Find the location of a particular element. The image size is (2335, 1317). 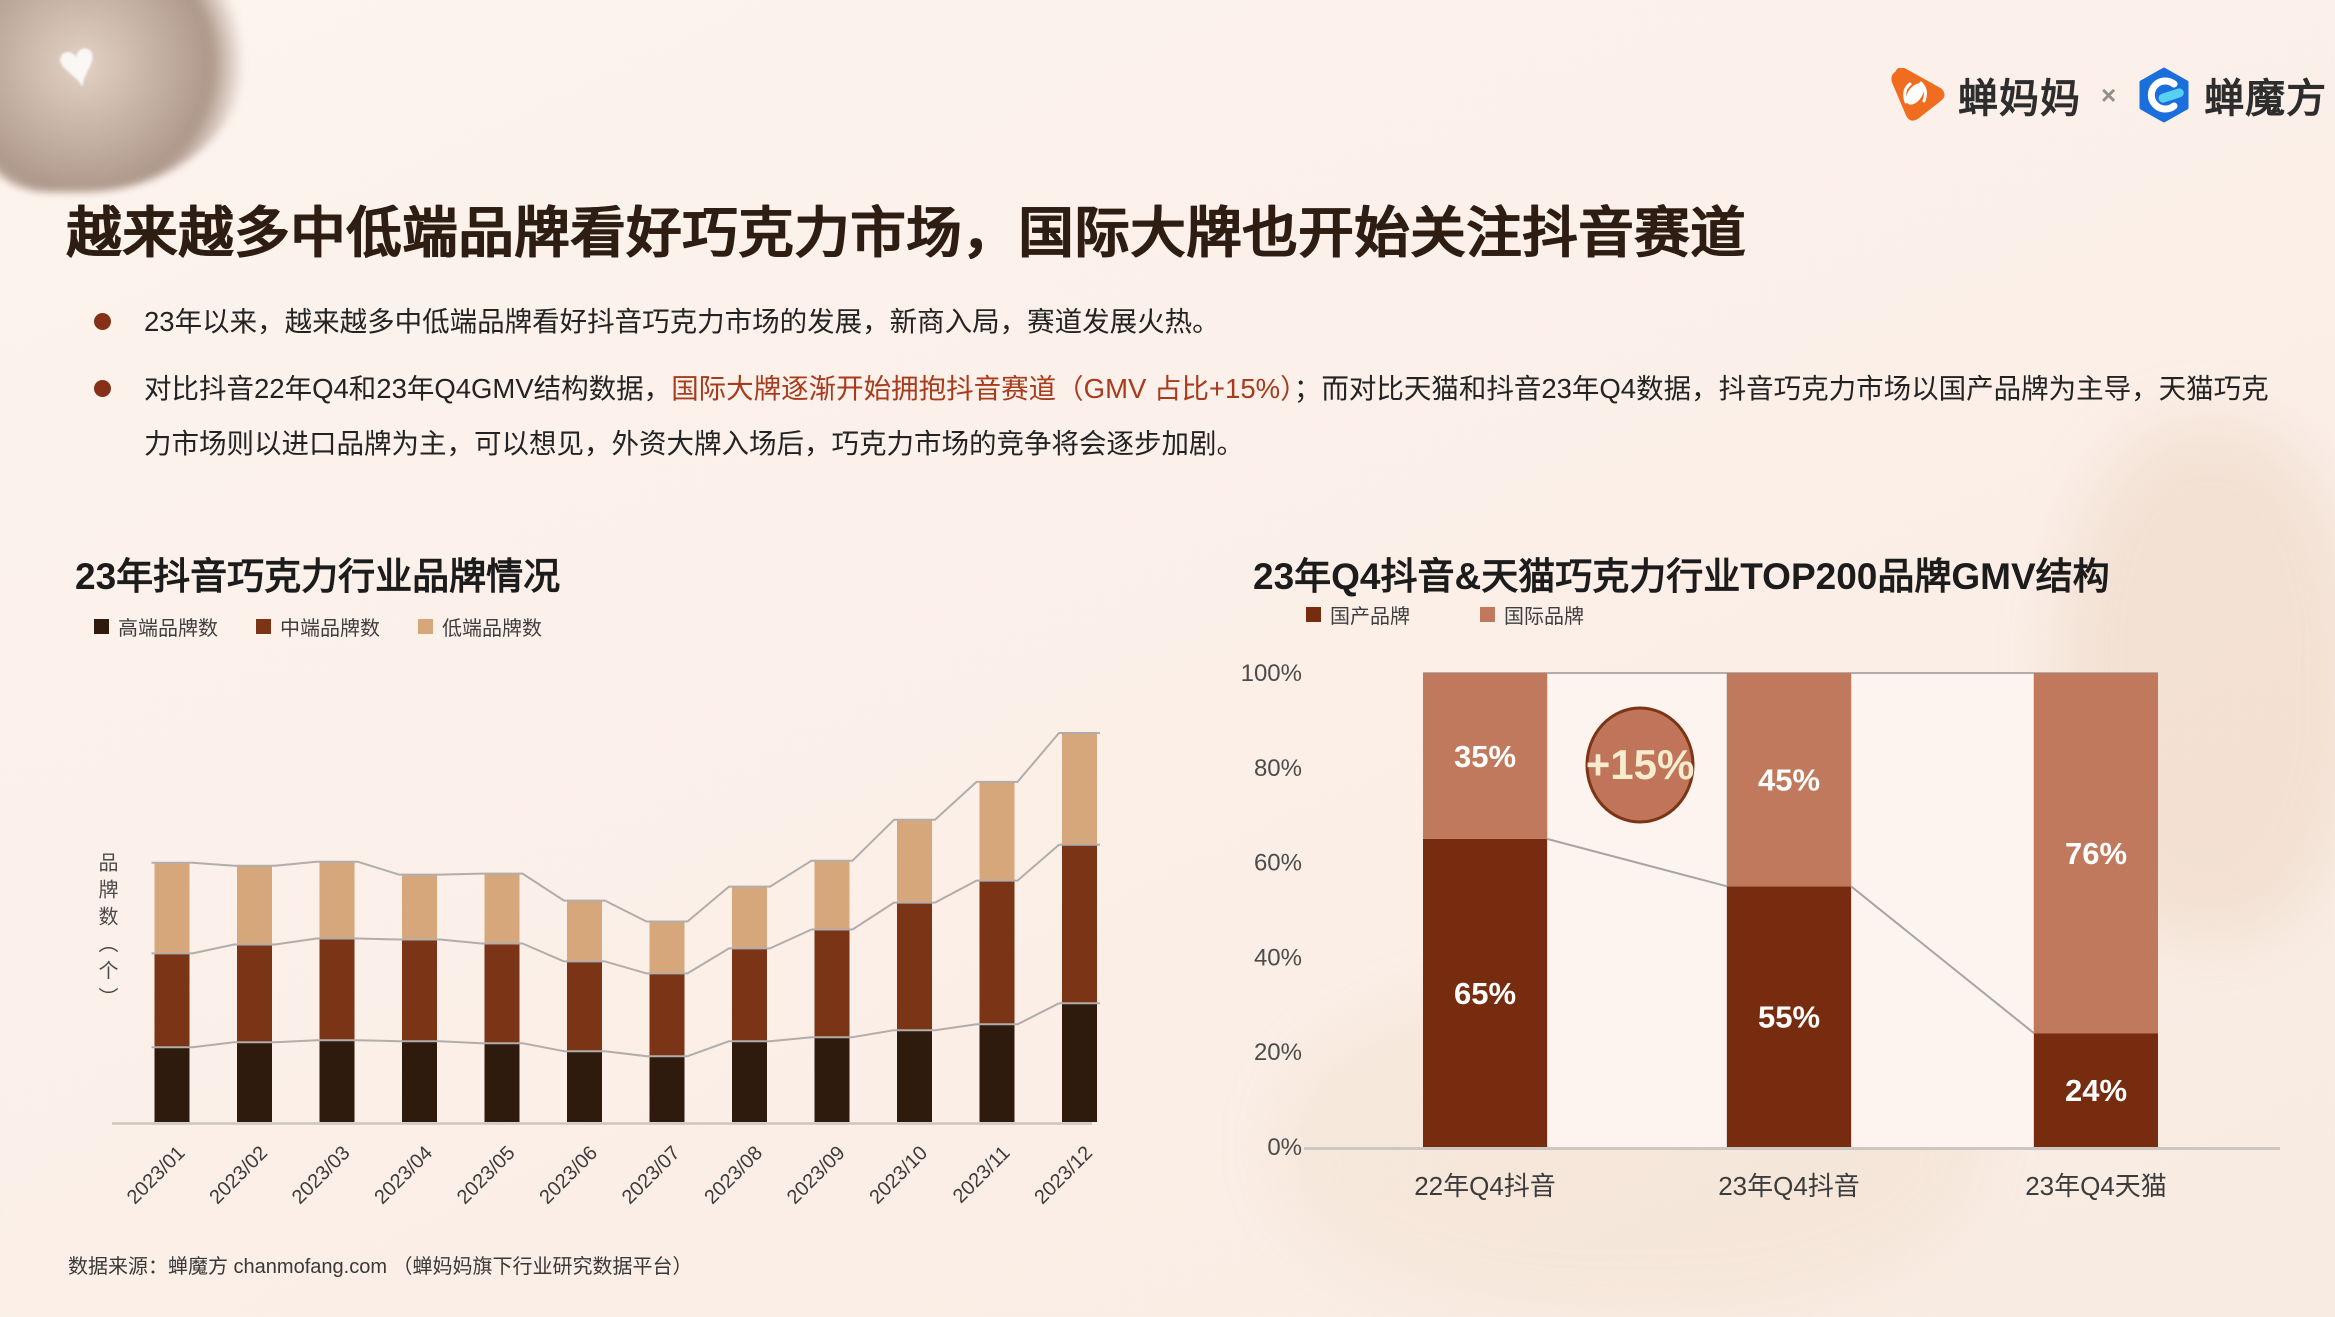

legend-label: 国际品牌 is located at coordinates (1544, 617).